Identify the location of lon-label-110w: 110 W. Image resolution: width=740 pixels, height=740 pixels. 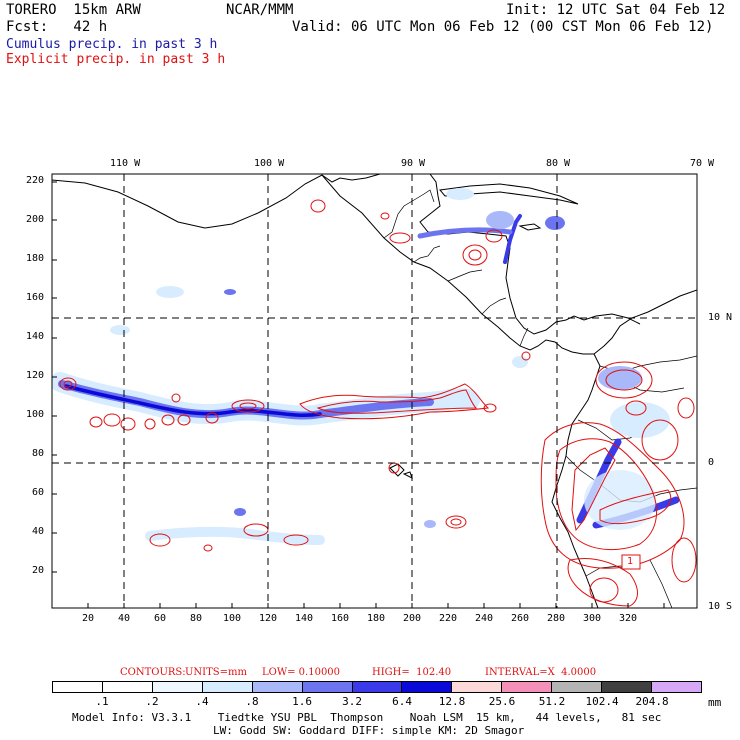
(125, 163).